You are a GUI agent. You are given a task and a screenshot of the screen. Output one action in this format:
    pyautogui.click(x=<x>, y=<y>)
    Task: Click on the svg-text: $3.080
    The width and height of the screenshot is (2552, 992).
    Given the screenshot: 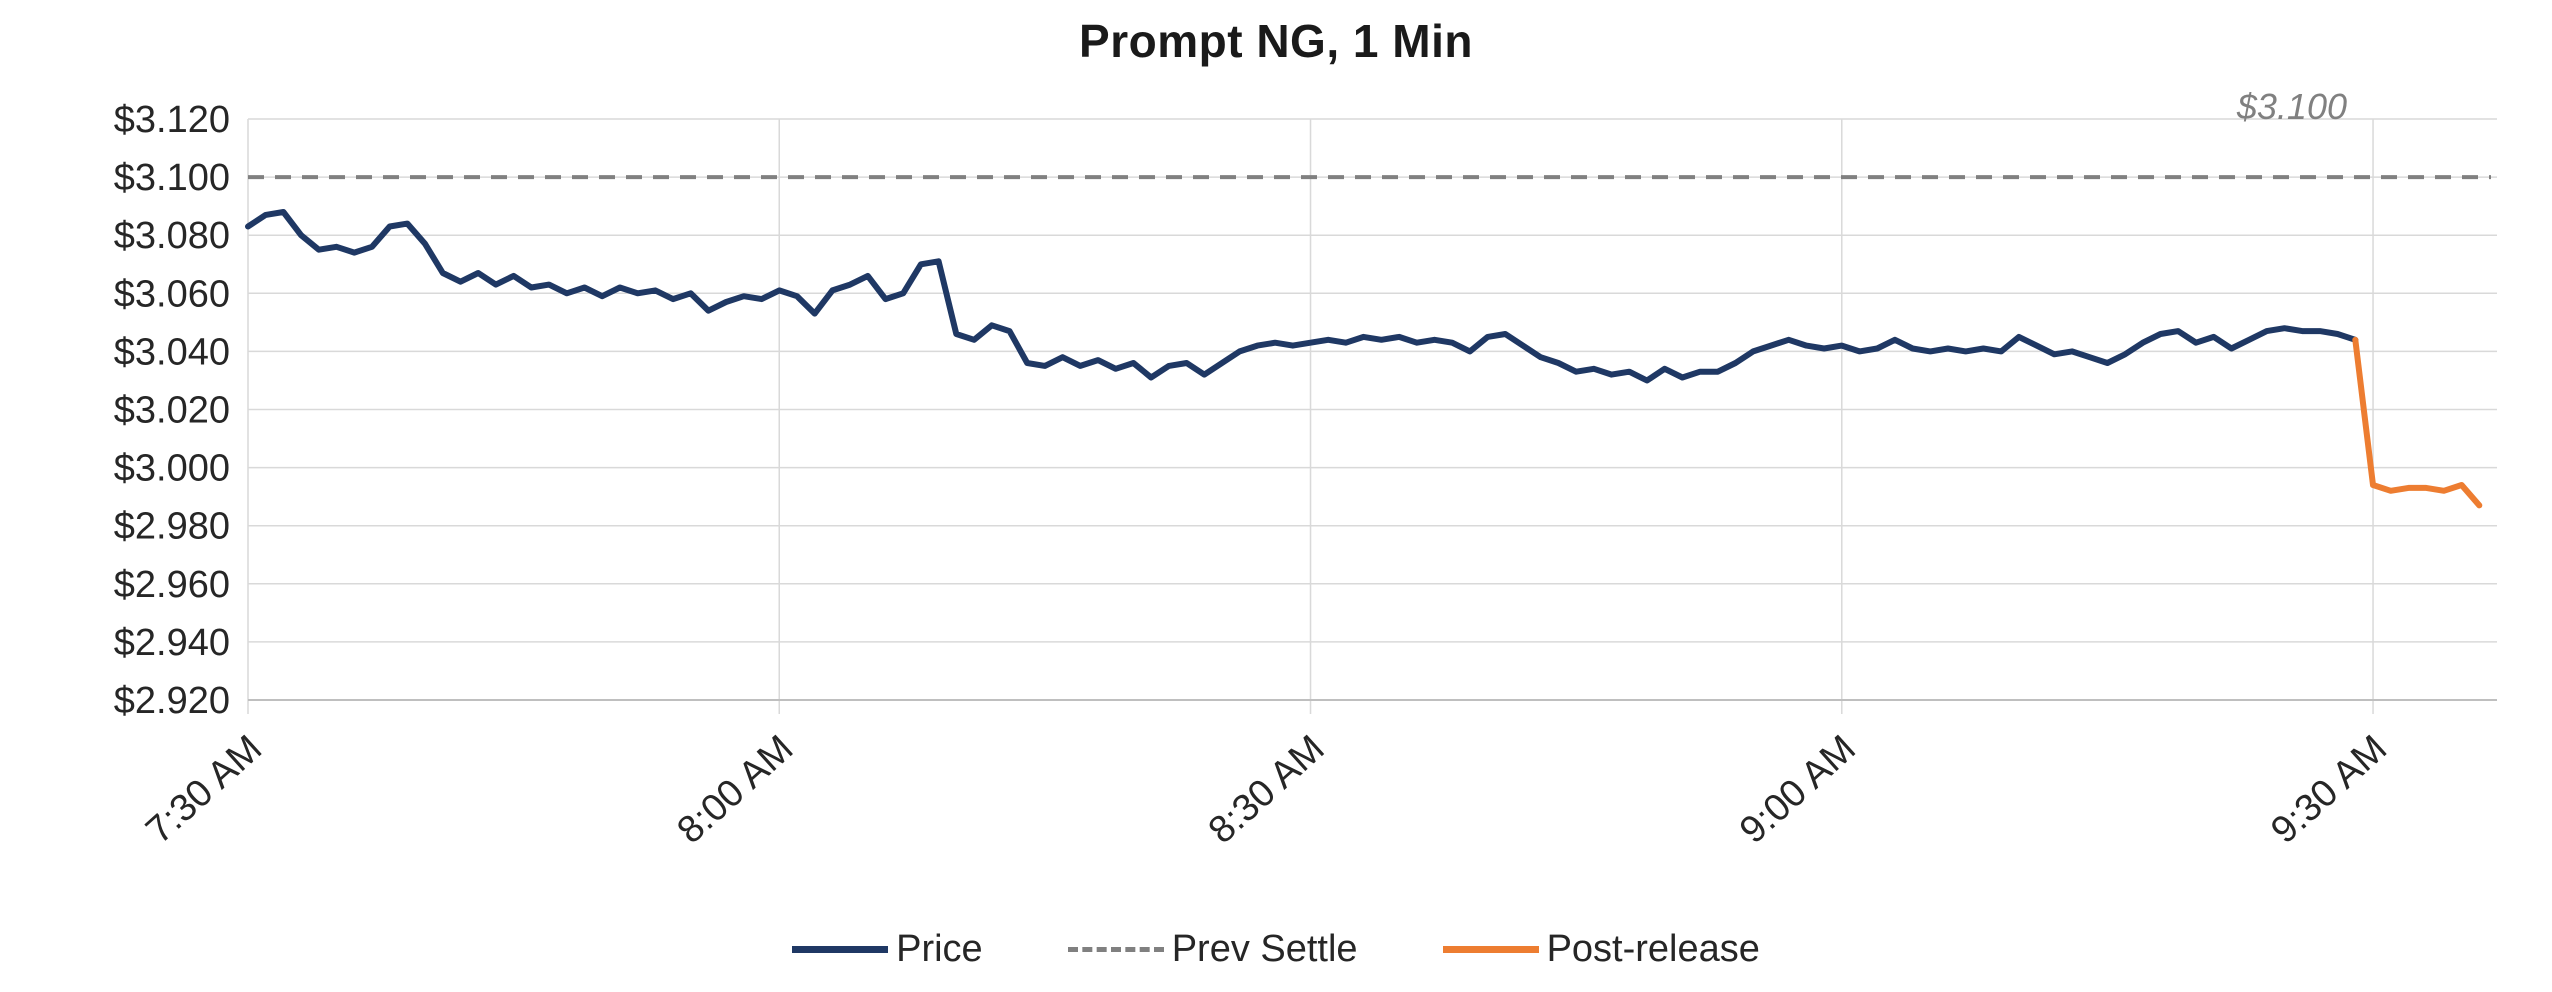 What is the action you would take?
    pyautogui.click(x=172, y=236)
    